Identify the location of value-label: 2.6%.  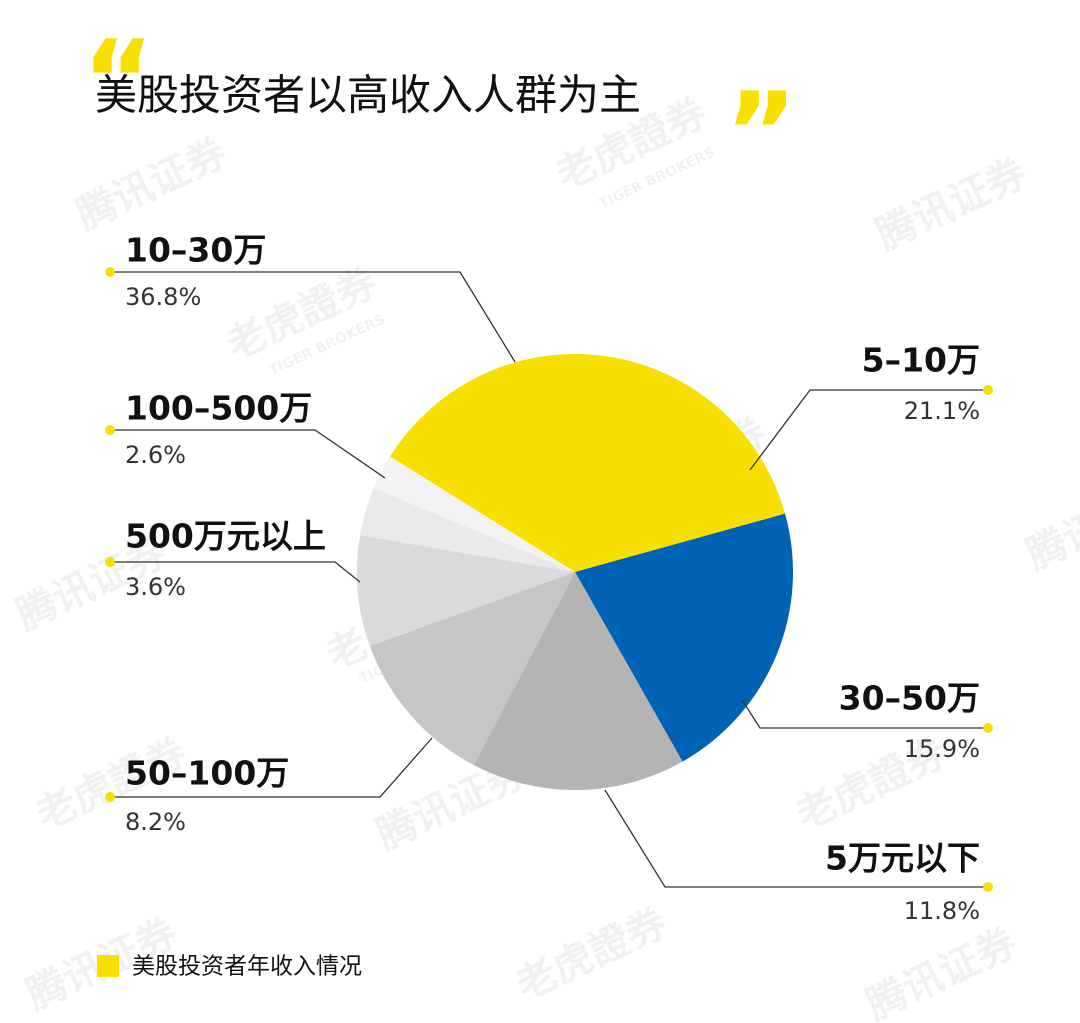
(155, 455).